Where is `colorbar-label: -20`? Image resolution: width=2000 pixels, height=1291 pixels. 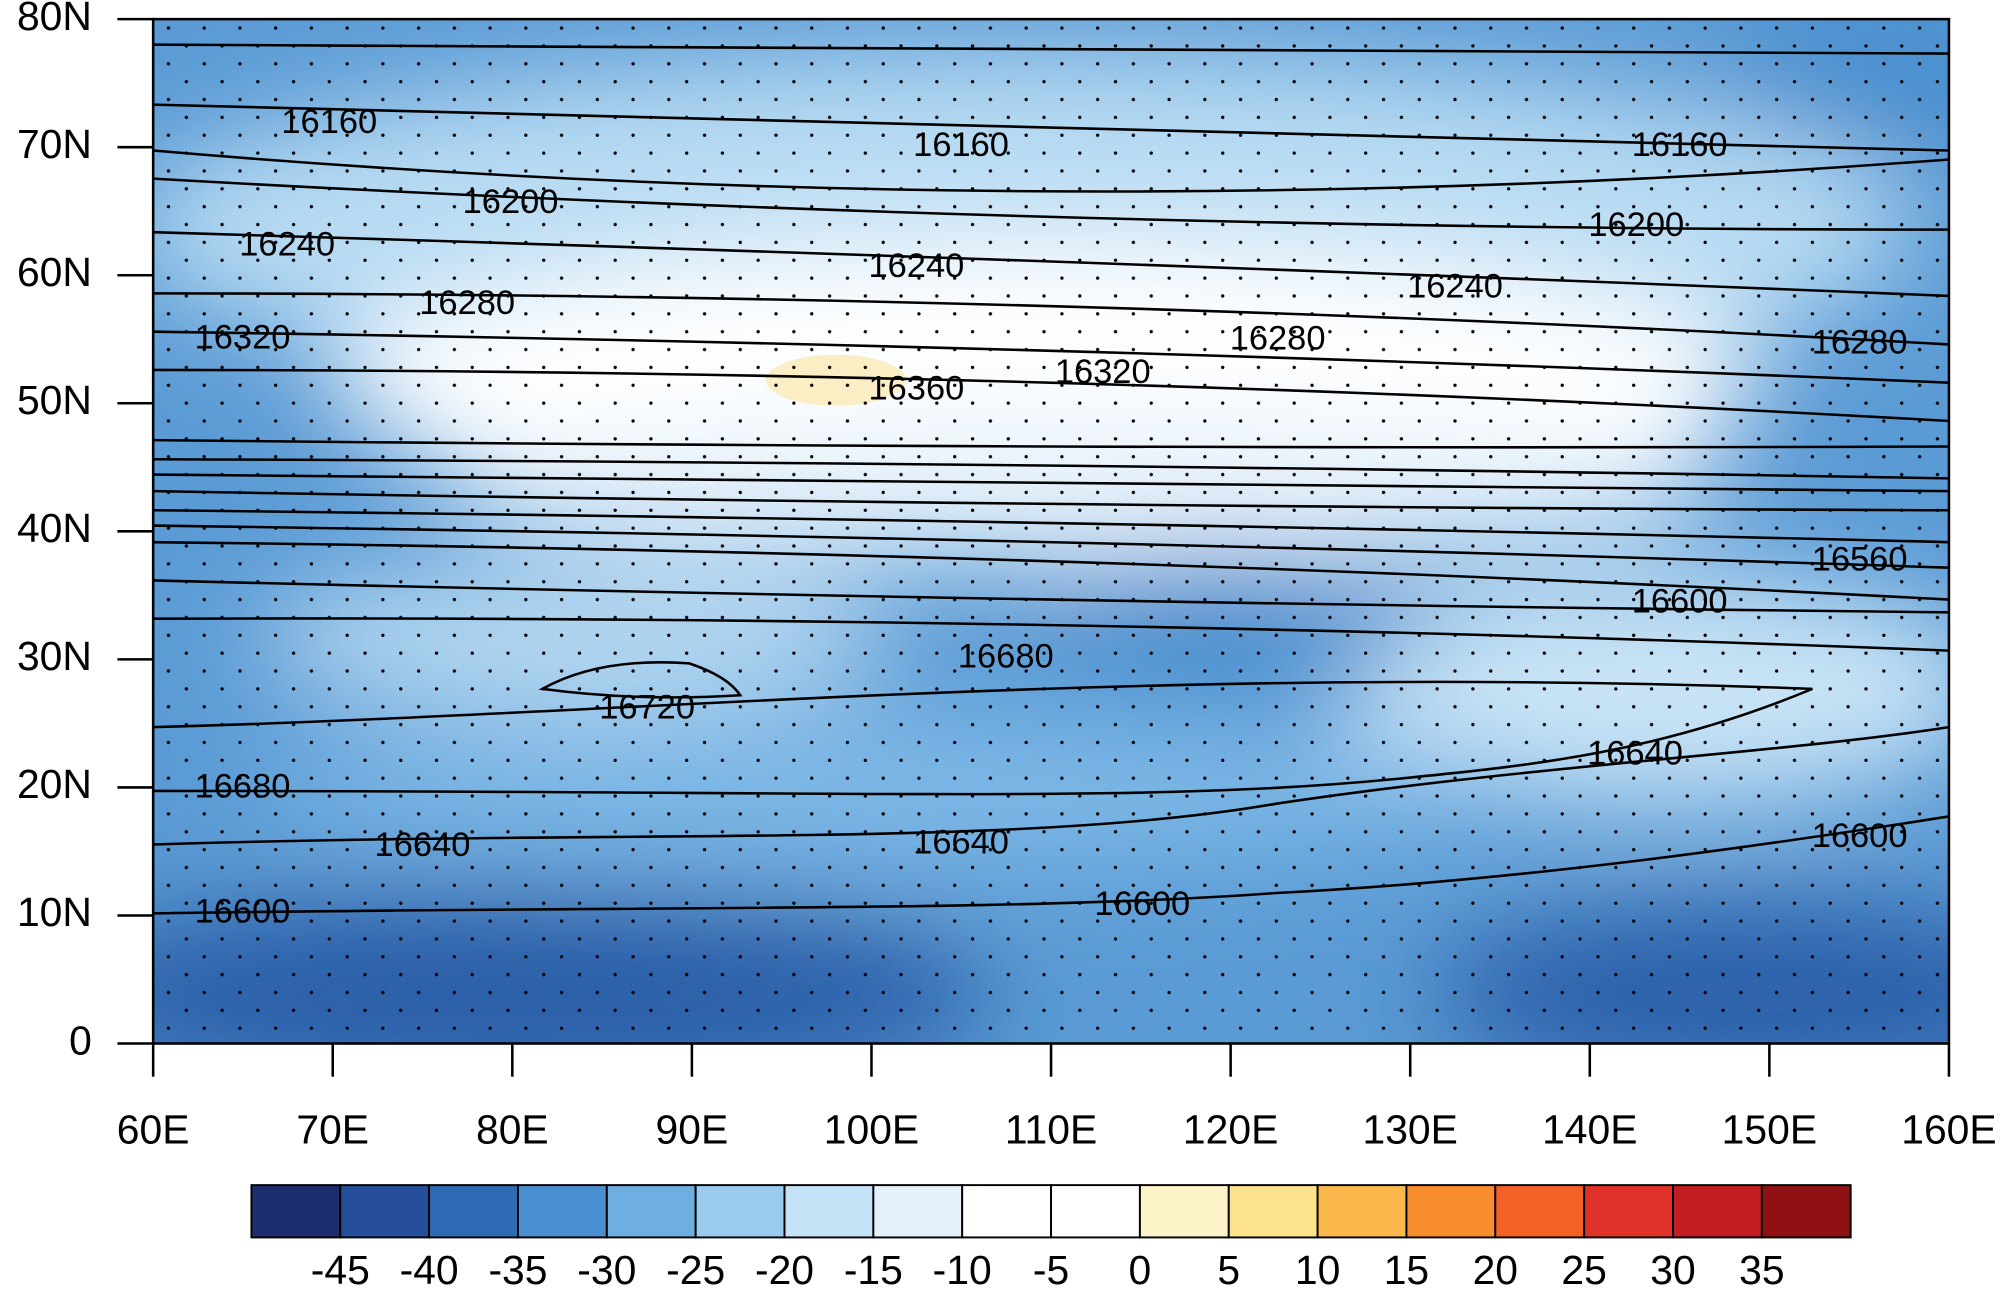 colorbar-label: -20 is located at coordinates (784, 1269).